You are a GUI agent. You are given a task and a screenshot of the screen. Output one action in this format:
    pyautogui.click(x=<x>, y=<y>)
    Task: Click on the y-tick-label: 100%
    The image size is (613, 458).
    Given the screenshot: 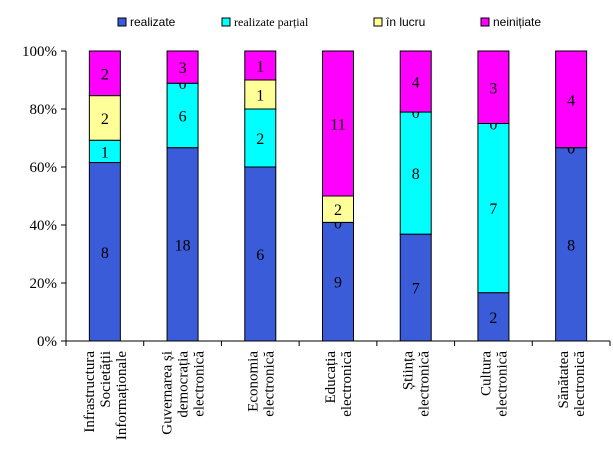 What is the action you would take?
    pyautogui.click(x=39, y=52)
    